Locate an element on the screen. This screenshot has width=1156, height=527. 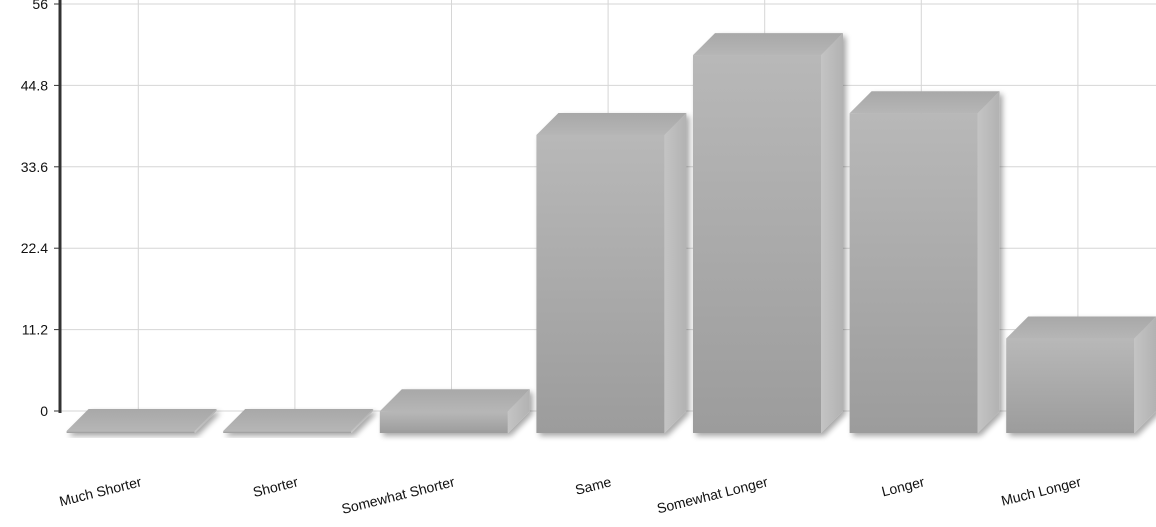
x-category-label: Somewhat Shorter is located at coordinates (398, 495).